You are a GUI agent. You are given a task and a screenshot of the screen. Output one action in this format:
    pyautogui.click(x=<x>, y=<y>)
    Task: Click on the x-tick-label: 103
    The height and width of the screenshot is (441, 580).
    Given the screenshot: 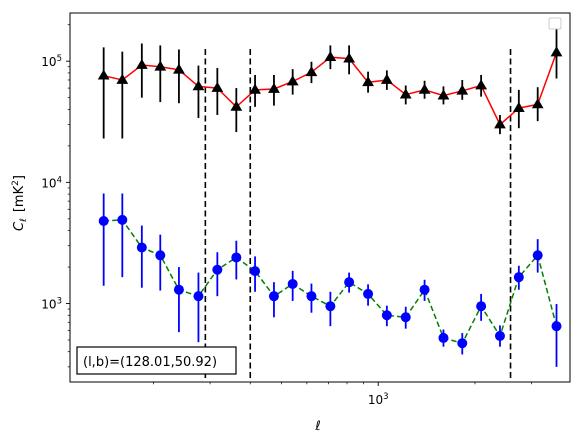 What is the action you would take?
    pyautogui.click(x=378, y=399)
    